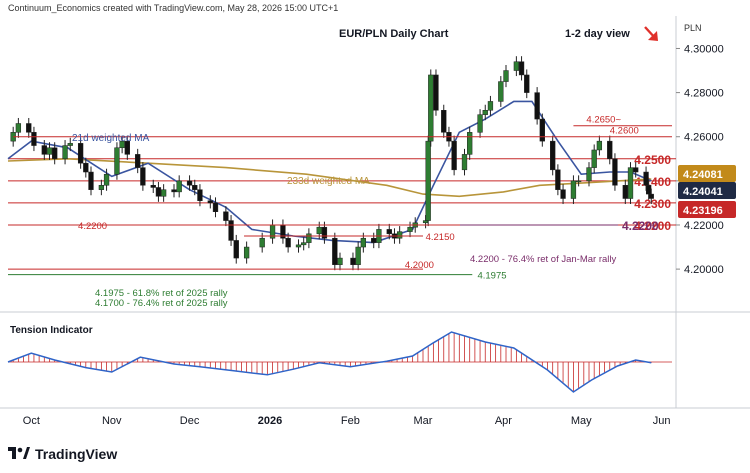 The image size is (750, 473). Describe the element at coordinates (704, 49) in the screenshot. I see `y-tick-label: 4.30000` at that location.